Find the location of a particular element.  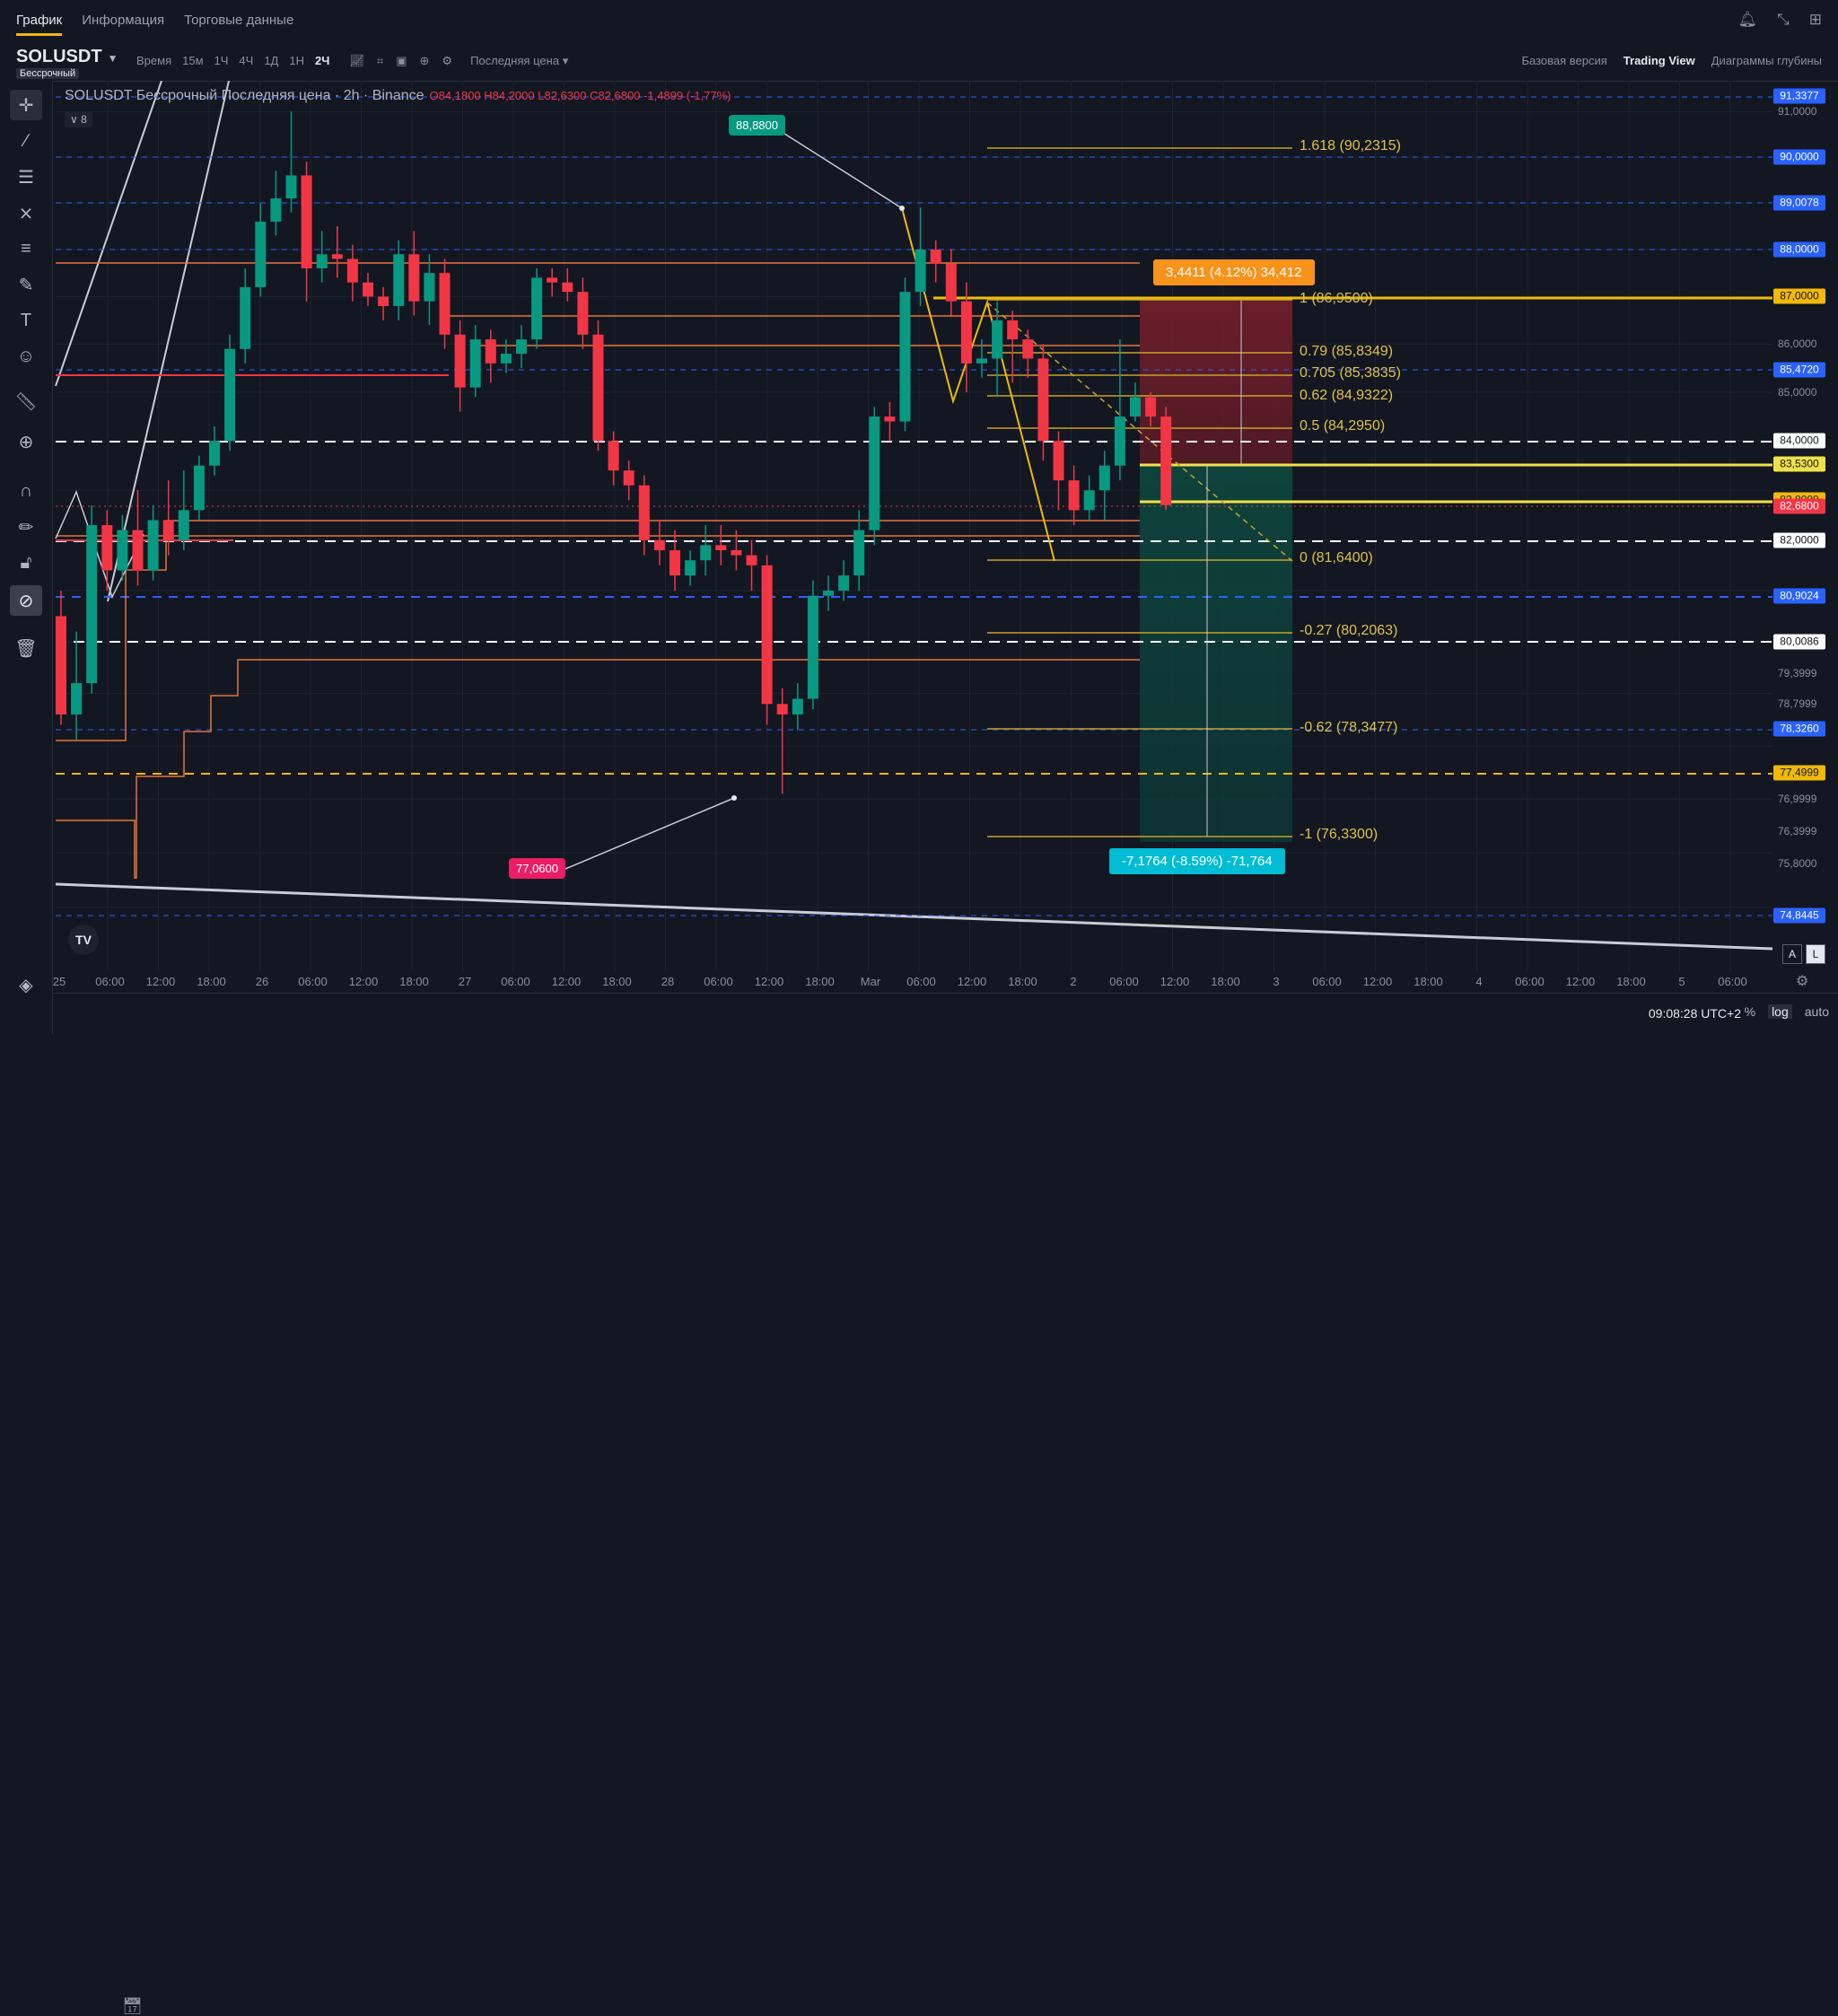

scale-mode-buttons: A L is located at coordinates (1803, 954).